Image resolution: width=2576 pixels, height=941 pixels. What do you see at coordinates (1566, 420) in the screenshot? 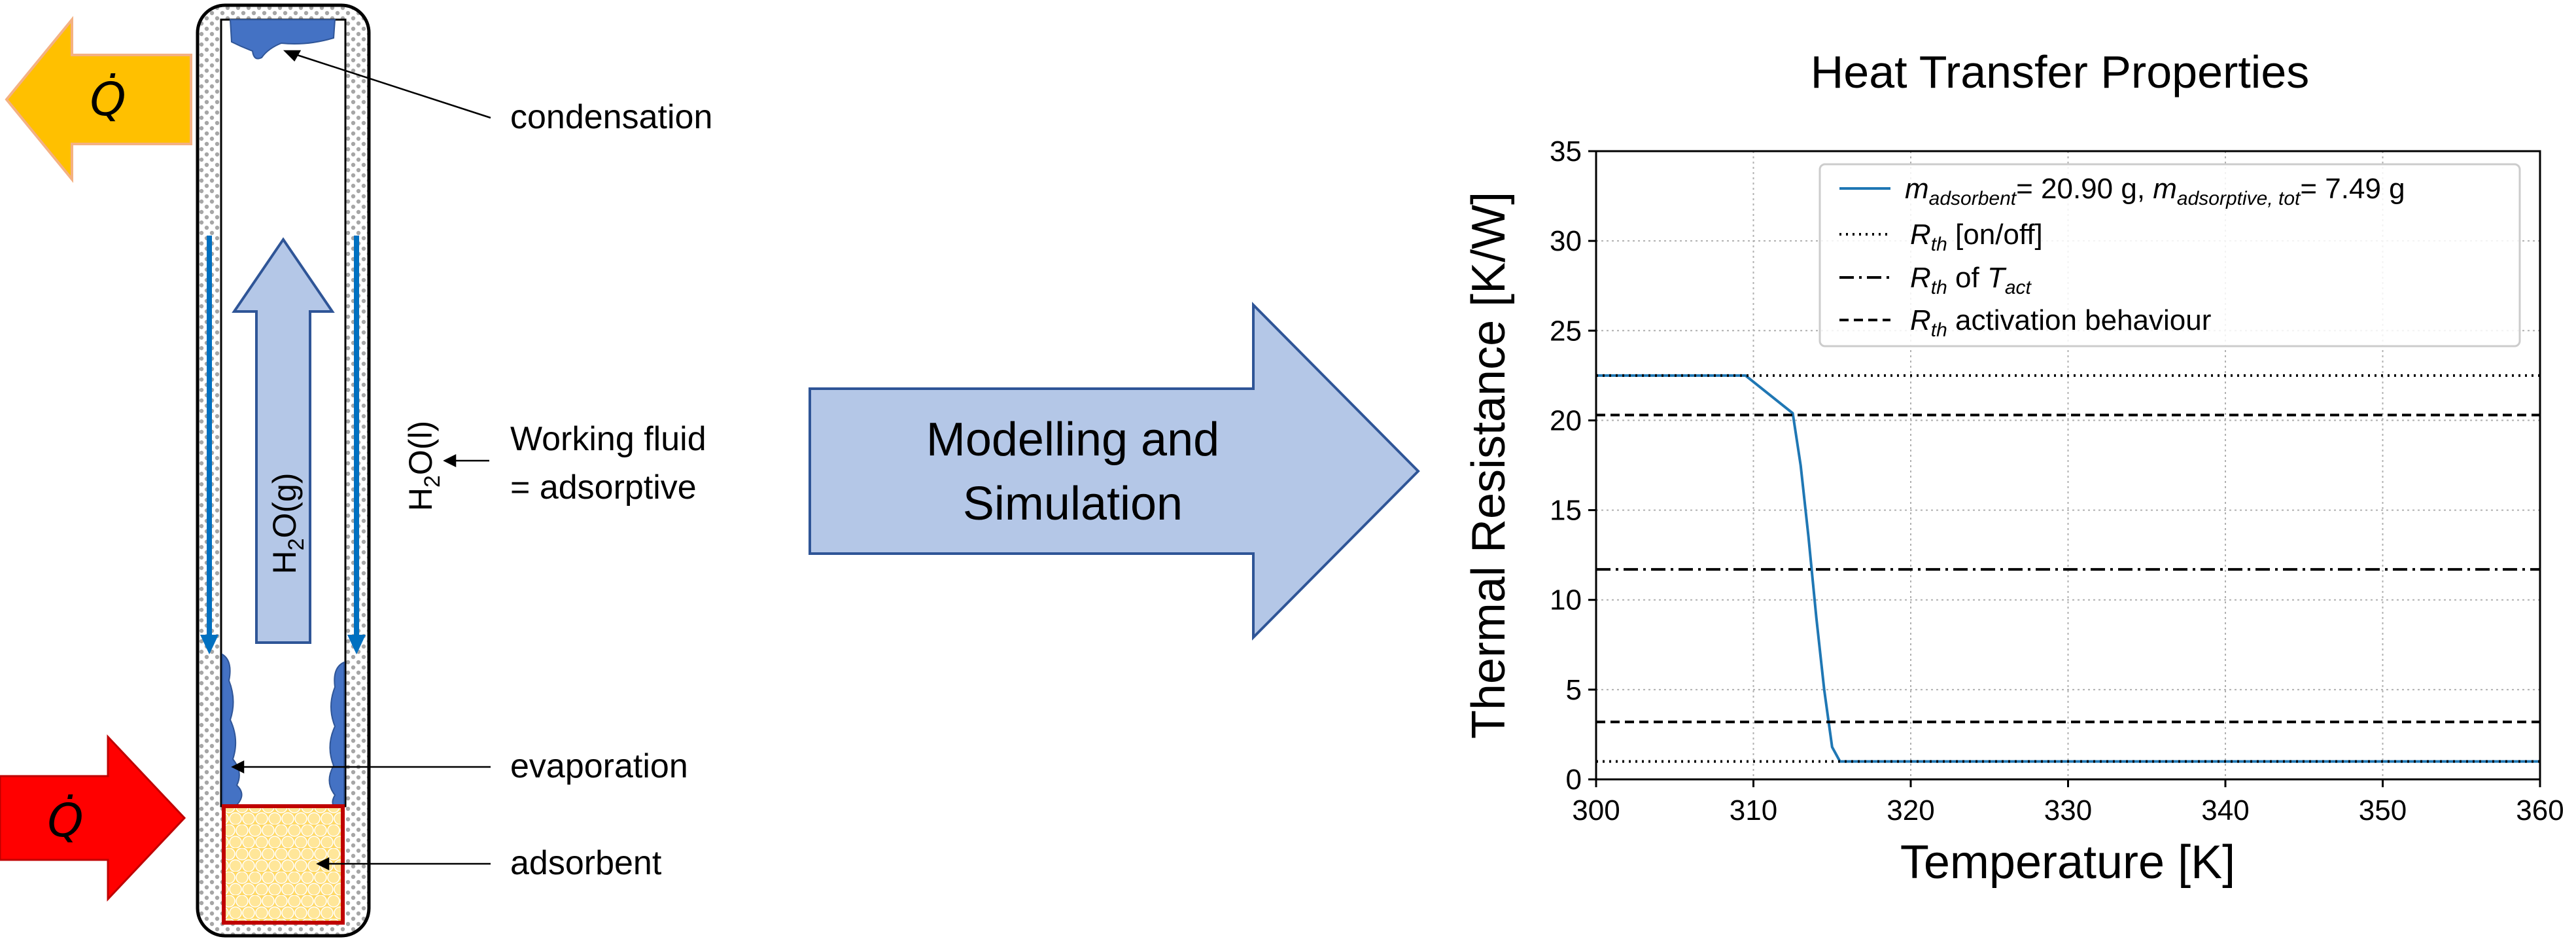
I see `y-tick-label: 20` at bounding box center [1566, 420].